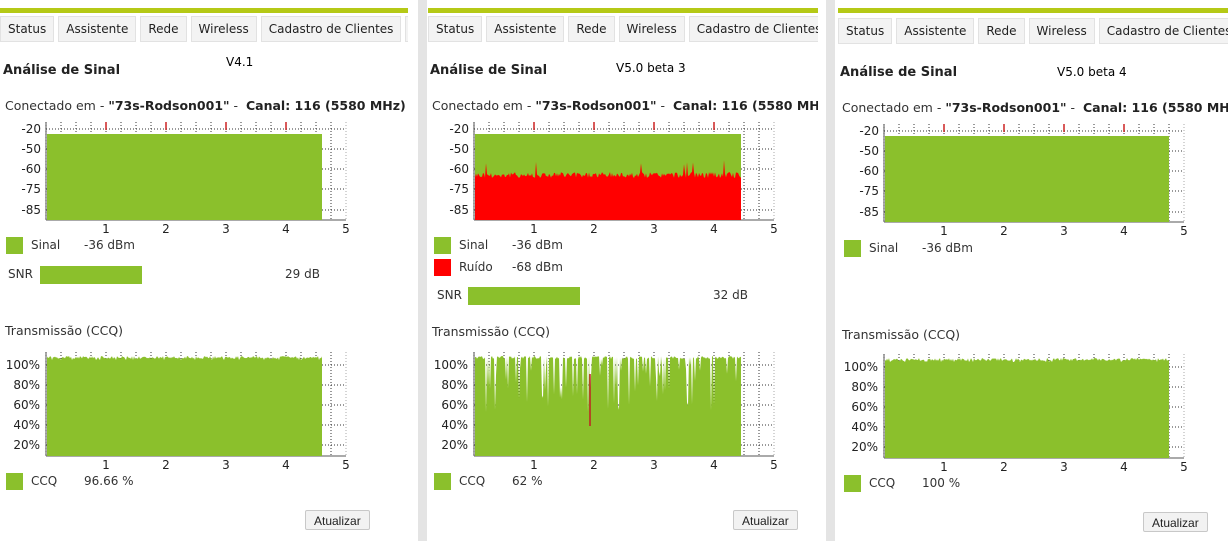 This screenshot has width=1228, height=541. Describe the element at coordinates (534, 268) in the screenshot. I see `noise-legend: Ruído -68 dBm` at that location.